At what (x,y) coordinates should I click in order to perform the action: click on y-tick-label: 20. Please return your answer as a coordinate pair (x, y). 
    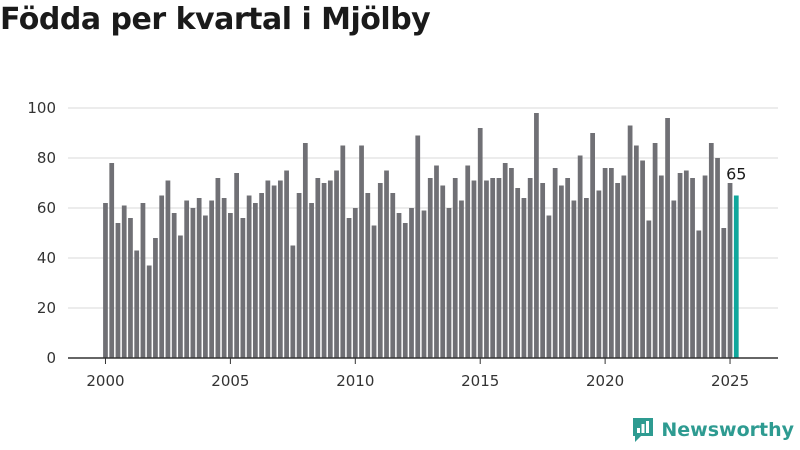
    Looking at the image, I should click on (46, 308).